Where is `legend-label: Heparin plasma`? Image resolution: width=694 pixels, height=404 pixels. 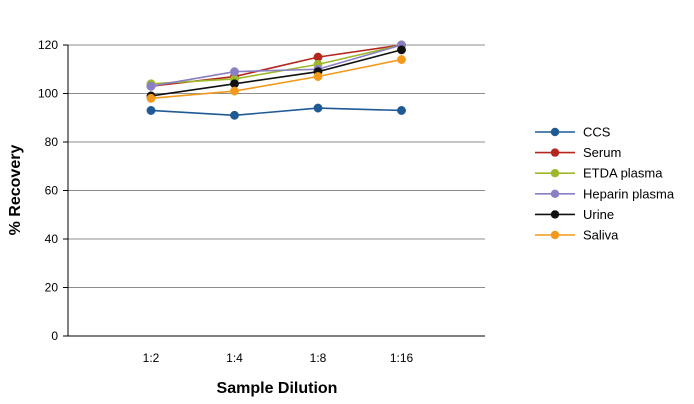 legend-label: Heparin plasma is located at coordinates (629, 193).